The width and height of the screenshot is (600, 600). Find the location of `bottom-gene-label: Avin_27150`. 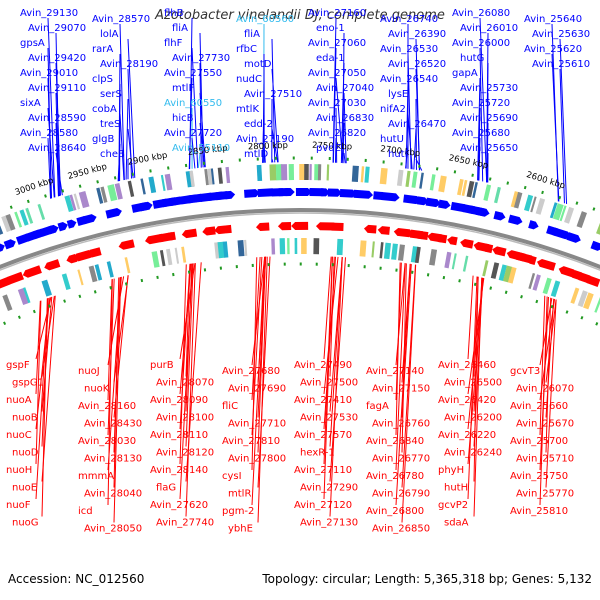

bottom-gene-label: Avin_27150 is located at coordinates (401, 389).